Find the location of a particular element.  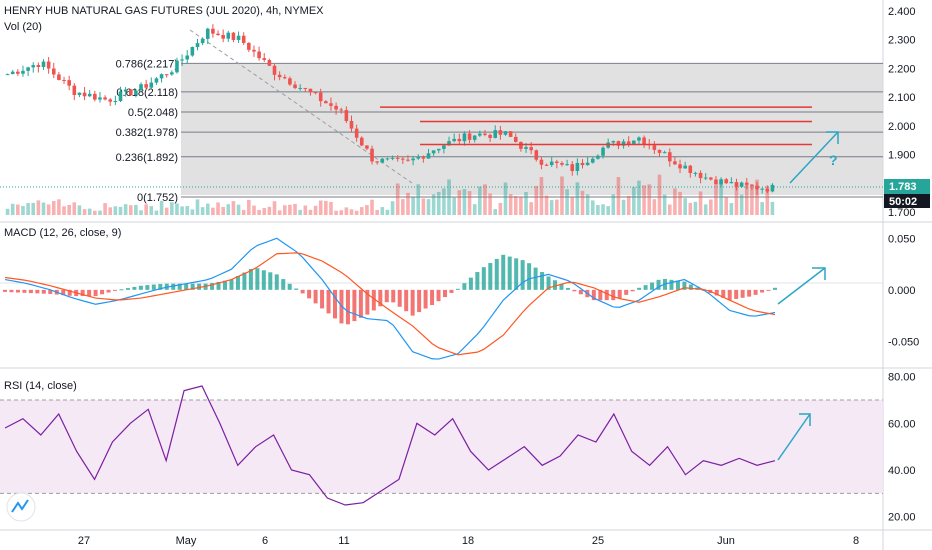

dashed-trend-line is located at coordinates (301, 106).